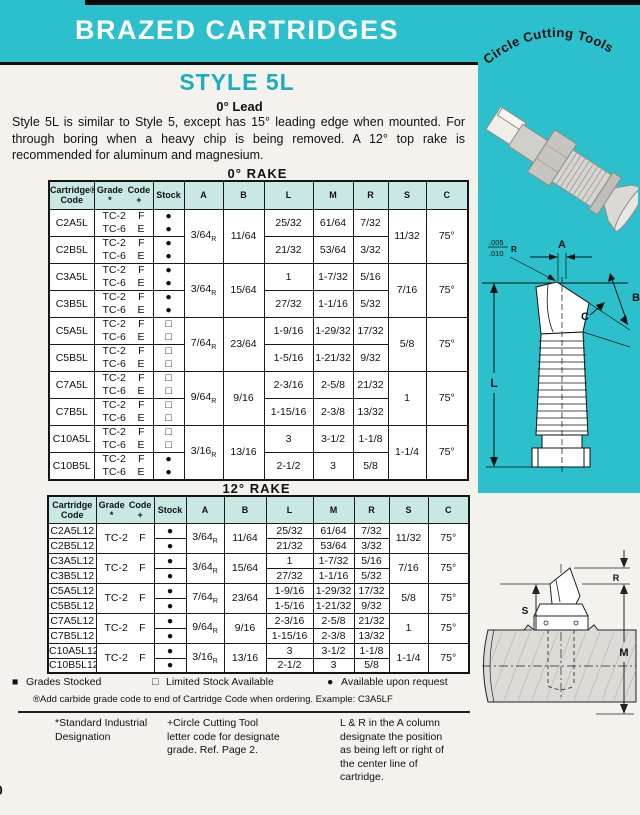 The image size is (640, 815). I want to click on col-code: Code +, so click(139, 195).